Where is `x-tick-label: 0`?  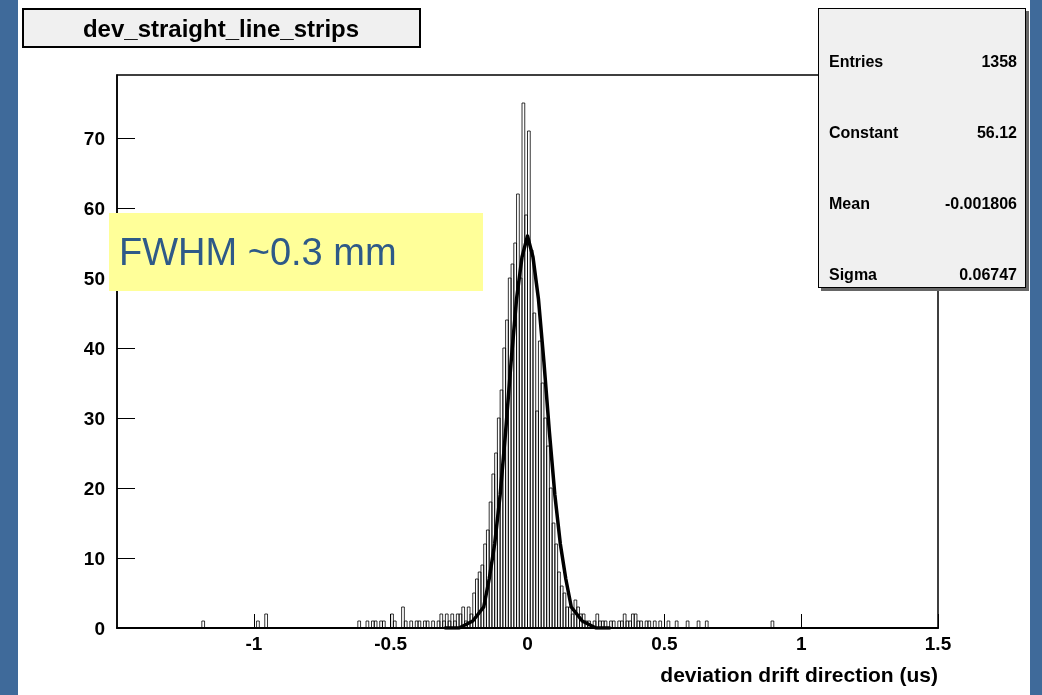 x-tick-label: 0 is located at coordinates (527, 643).